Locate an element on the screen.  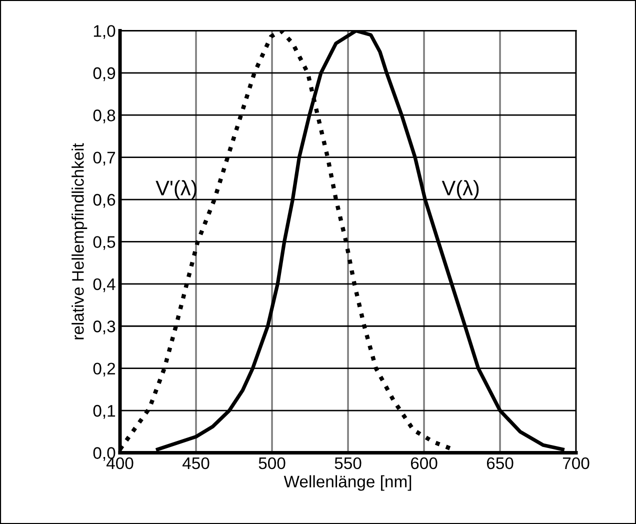
x-axis-title: Wellenlänge [nm] is located at coordinates (348, 483).